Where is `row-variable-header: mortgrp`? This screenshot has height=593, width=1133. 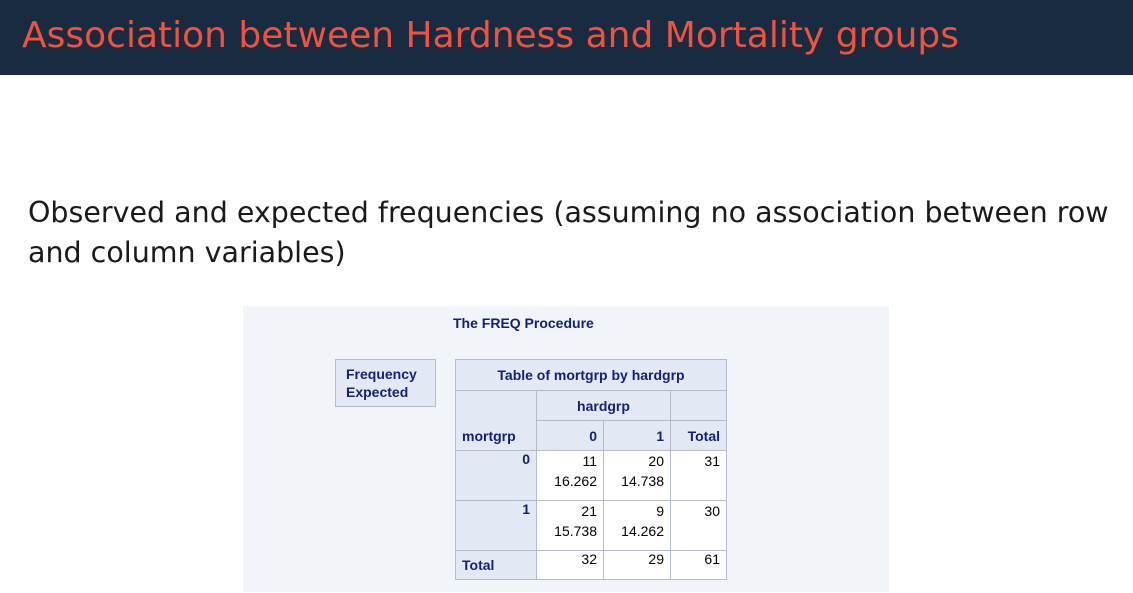
row-variable-header: mortgrp is located at coordinates (496, 420).